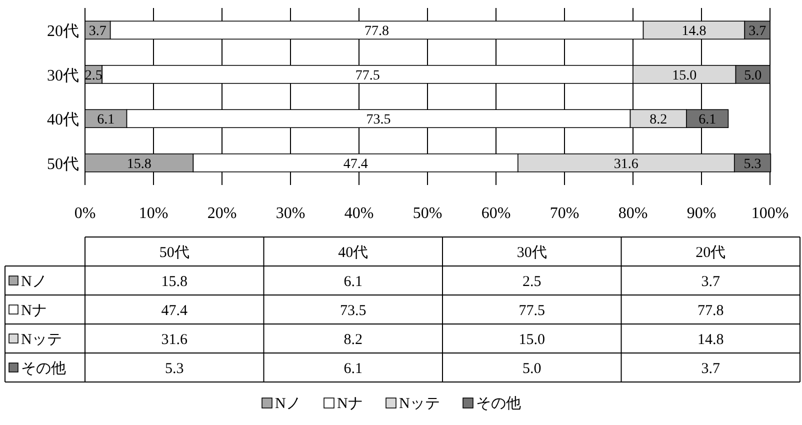  Describe the element at coordinates (85, 213) in the screenshot. I see `x-tick-label: 0%` at that location.